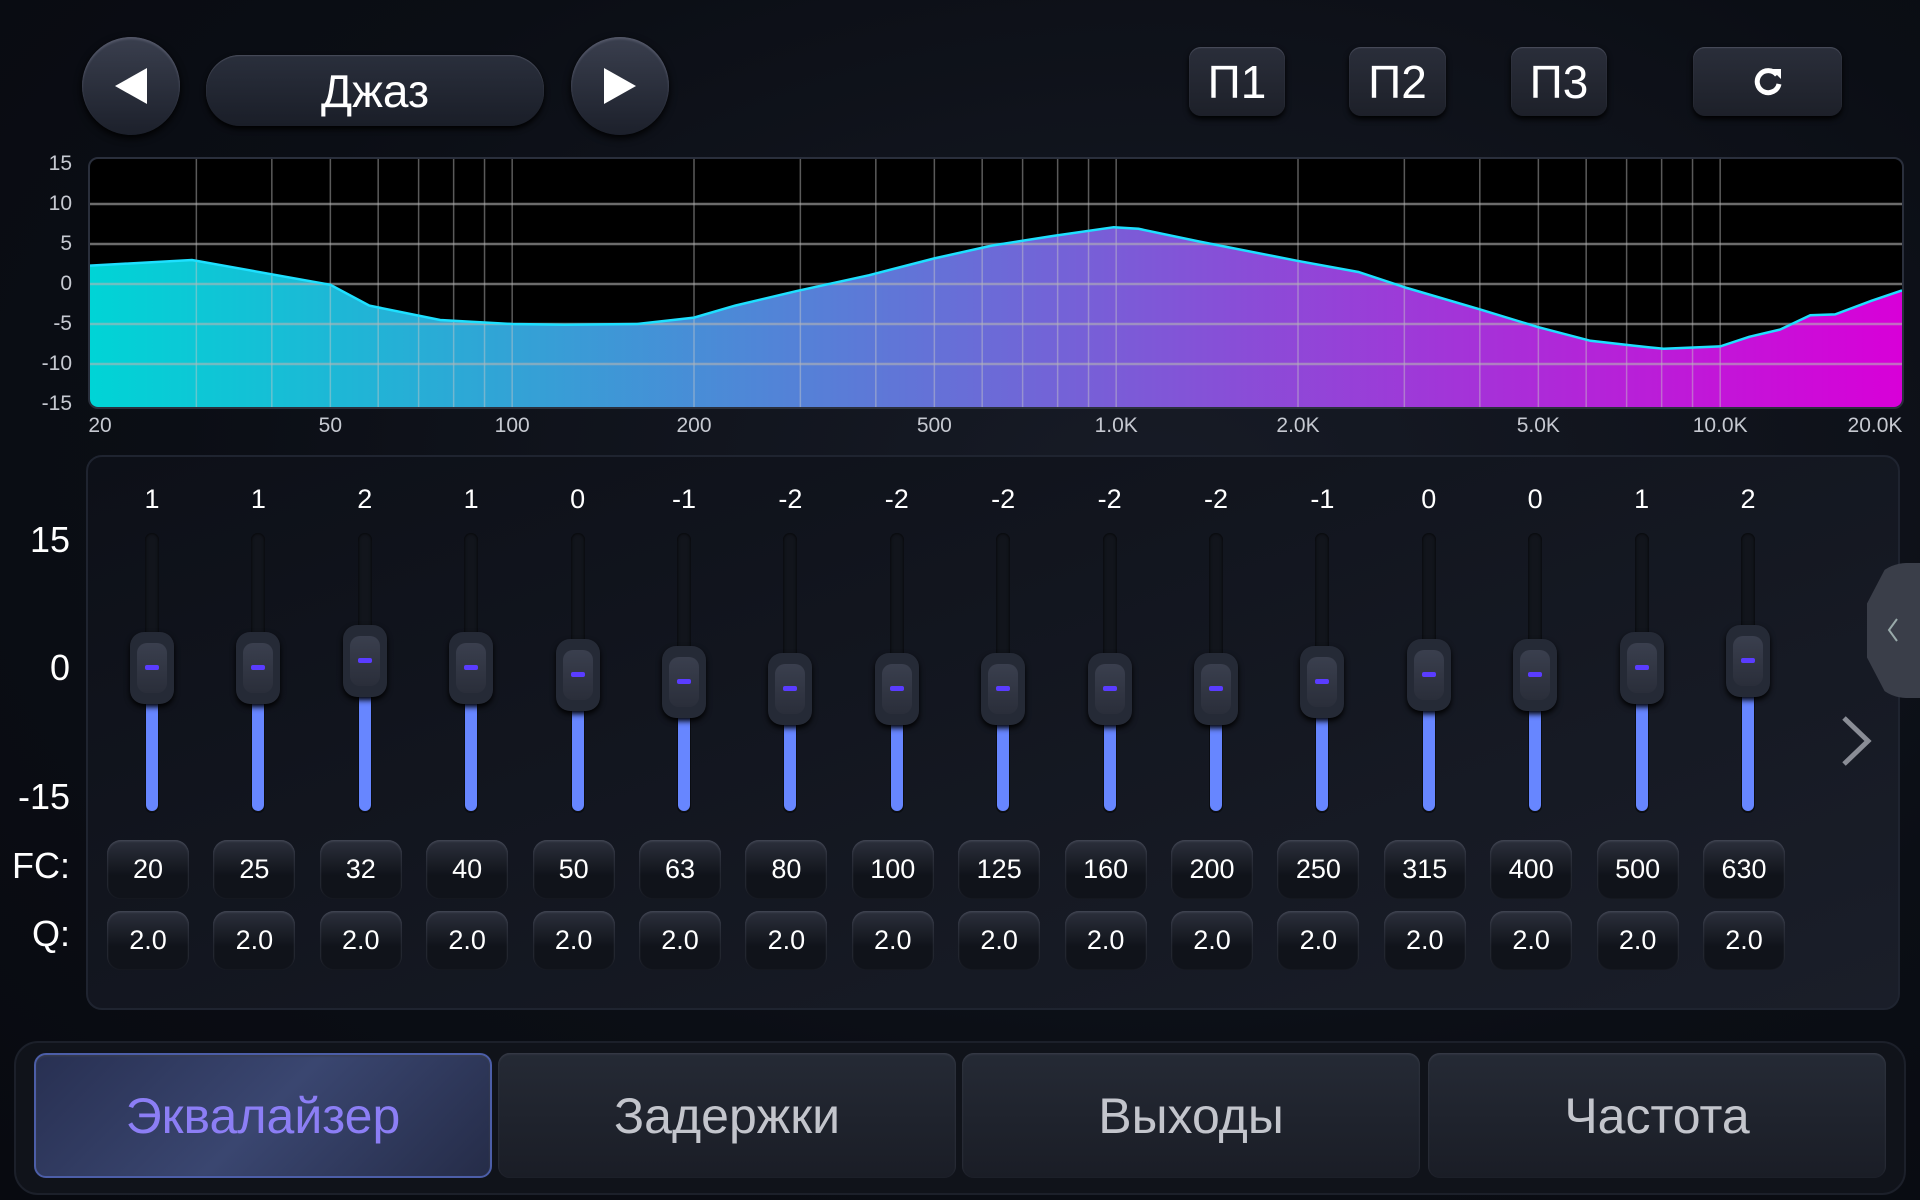 Image resolution: width=1920 pixels, height=1200 pixels. Describe the element at coordinates (41, 865) in the screenshot. I see `fc-label: FC:` at that location.